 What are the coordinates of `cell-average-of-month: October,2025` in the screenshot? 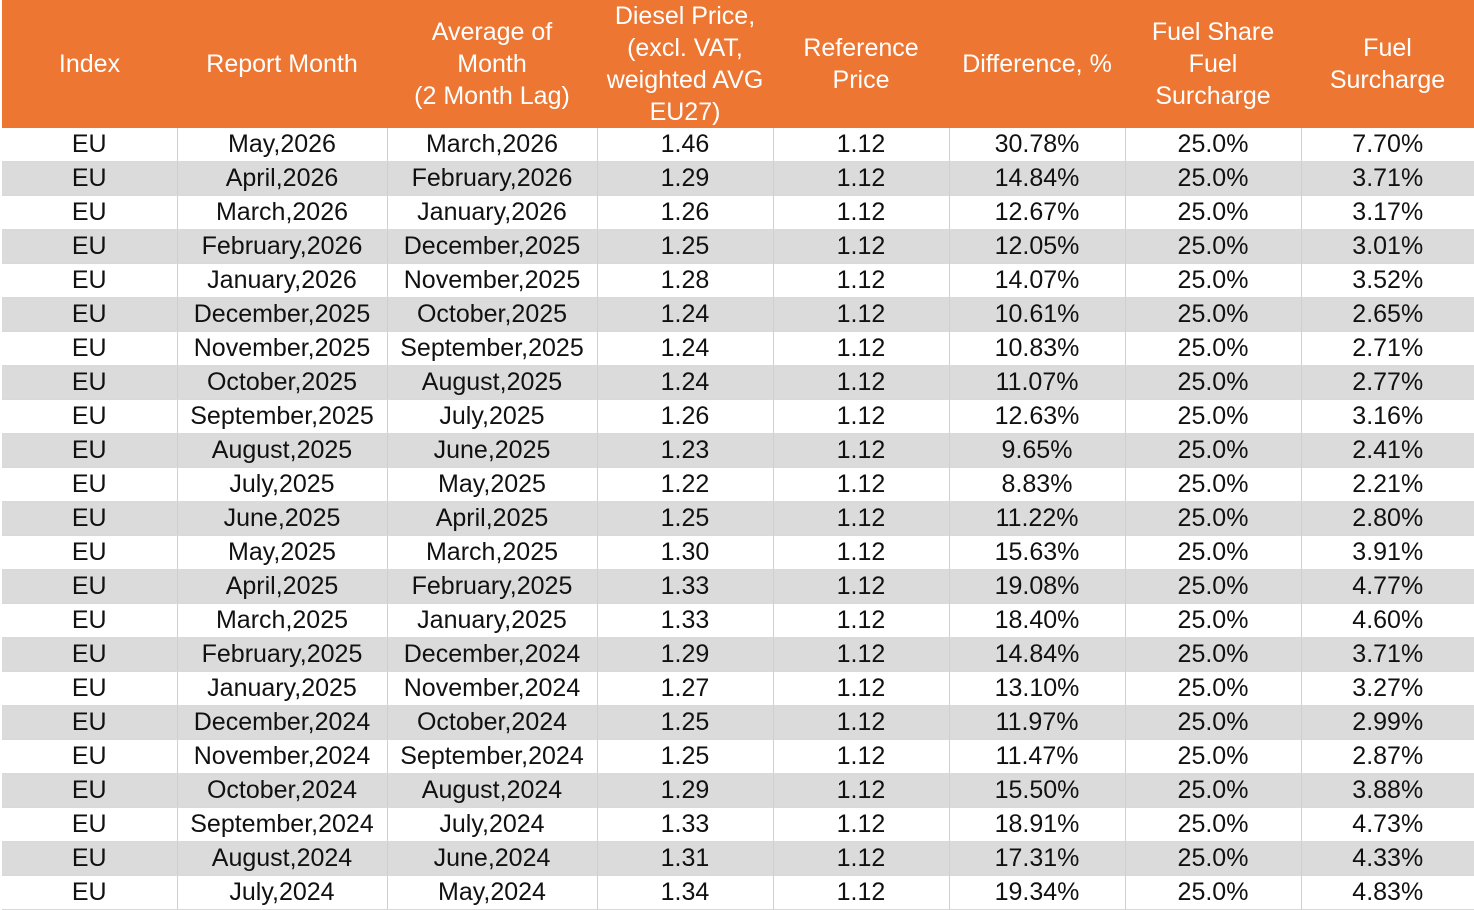 It's located at (492, 314).